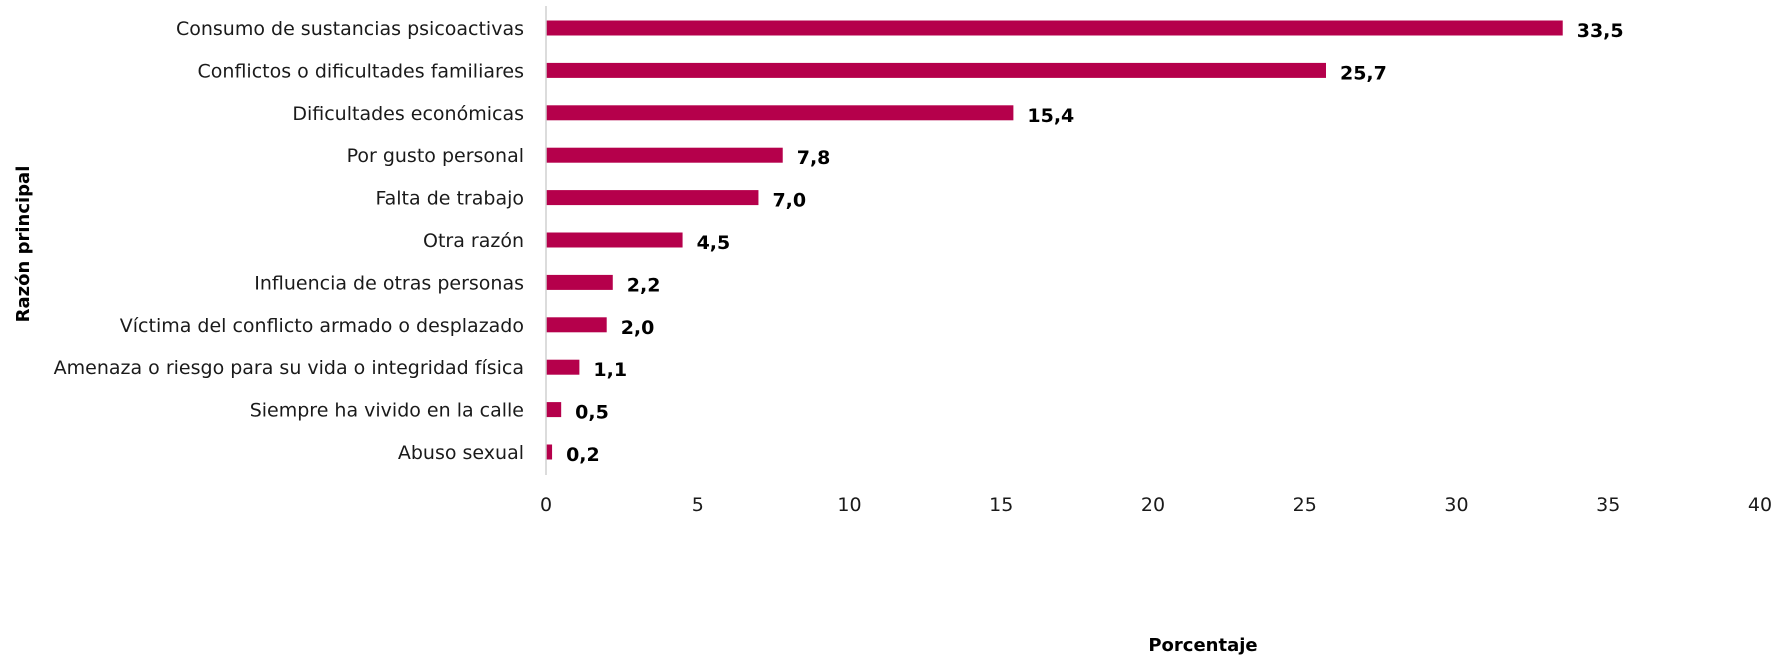 The height and width of the screenshot is (656, 1785). I want to click on category-label: Influencia de otras personas, so click(389, 283).